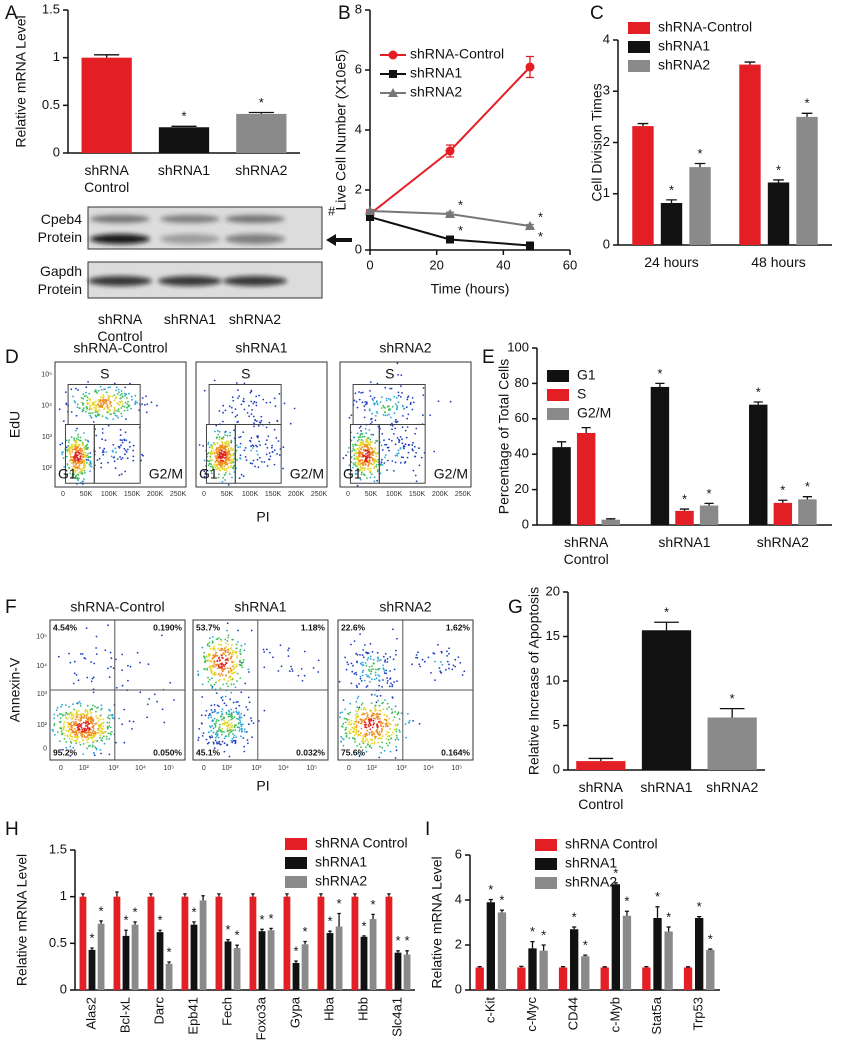 This screenshot has height=1050, width=841. Describe the element at coordinates (56, 56) in the screenshot. I see `y-tick-label: 1` at that location.